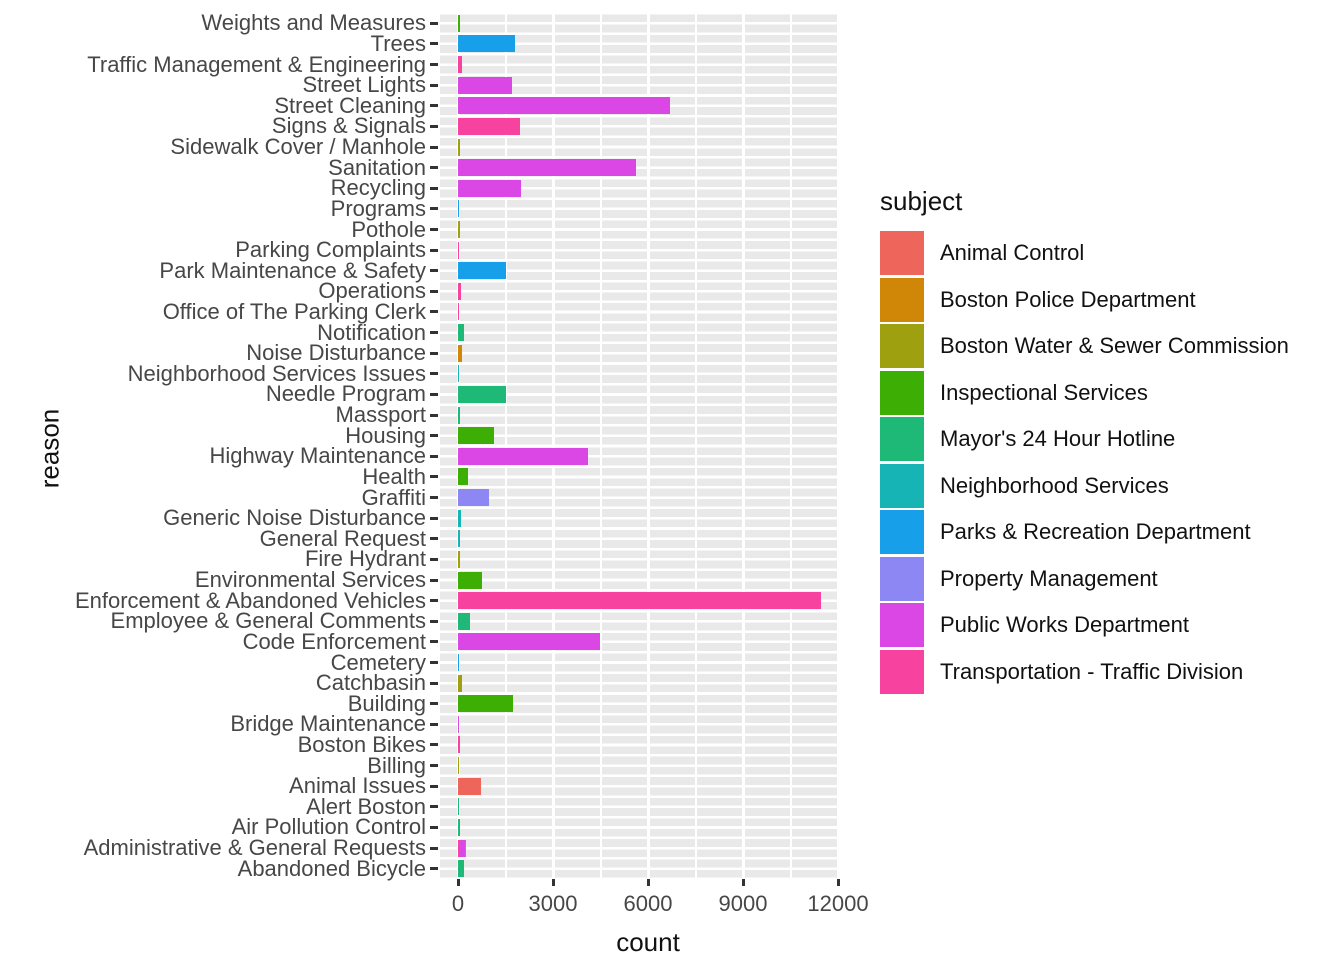 The height and width of the screenshot is (960, 1344). Describe the element at coordinates (250, 600) in the screenshot. I see `y-axis-label: Enforcement & Abandoned Vehicles` at that location.